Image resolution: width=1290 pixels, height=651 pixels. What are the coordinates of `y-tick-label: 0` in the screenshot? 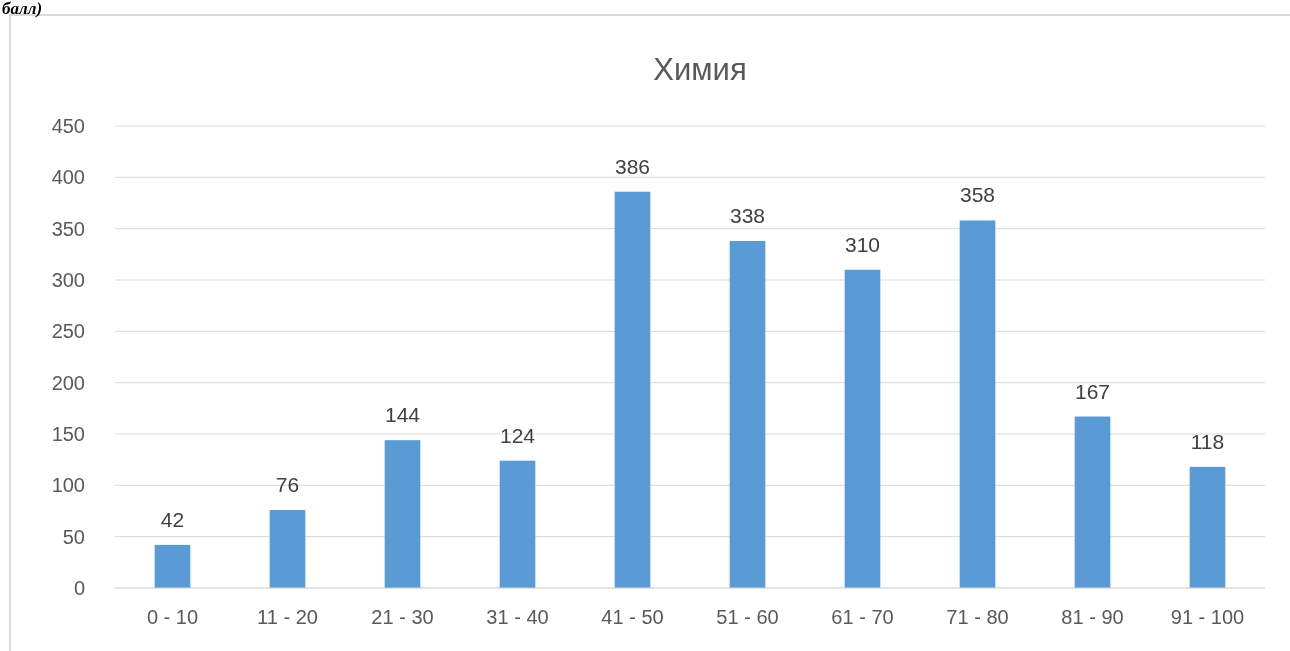 It's located at (79, 588).